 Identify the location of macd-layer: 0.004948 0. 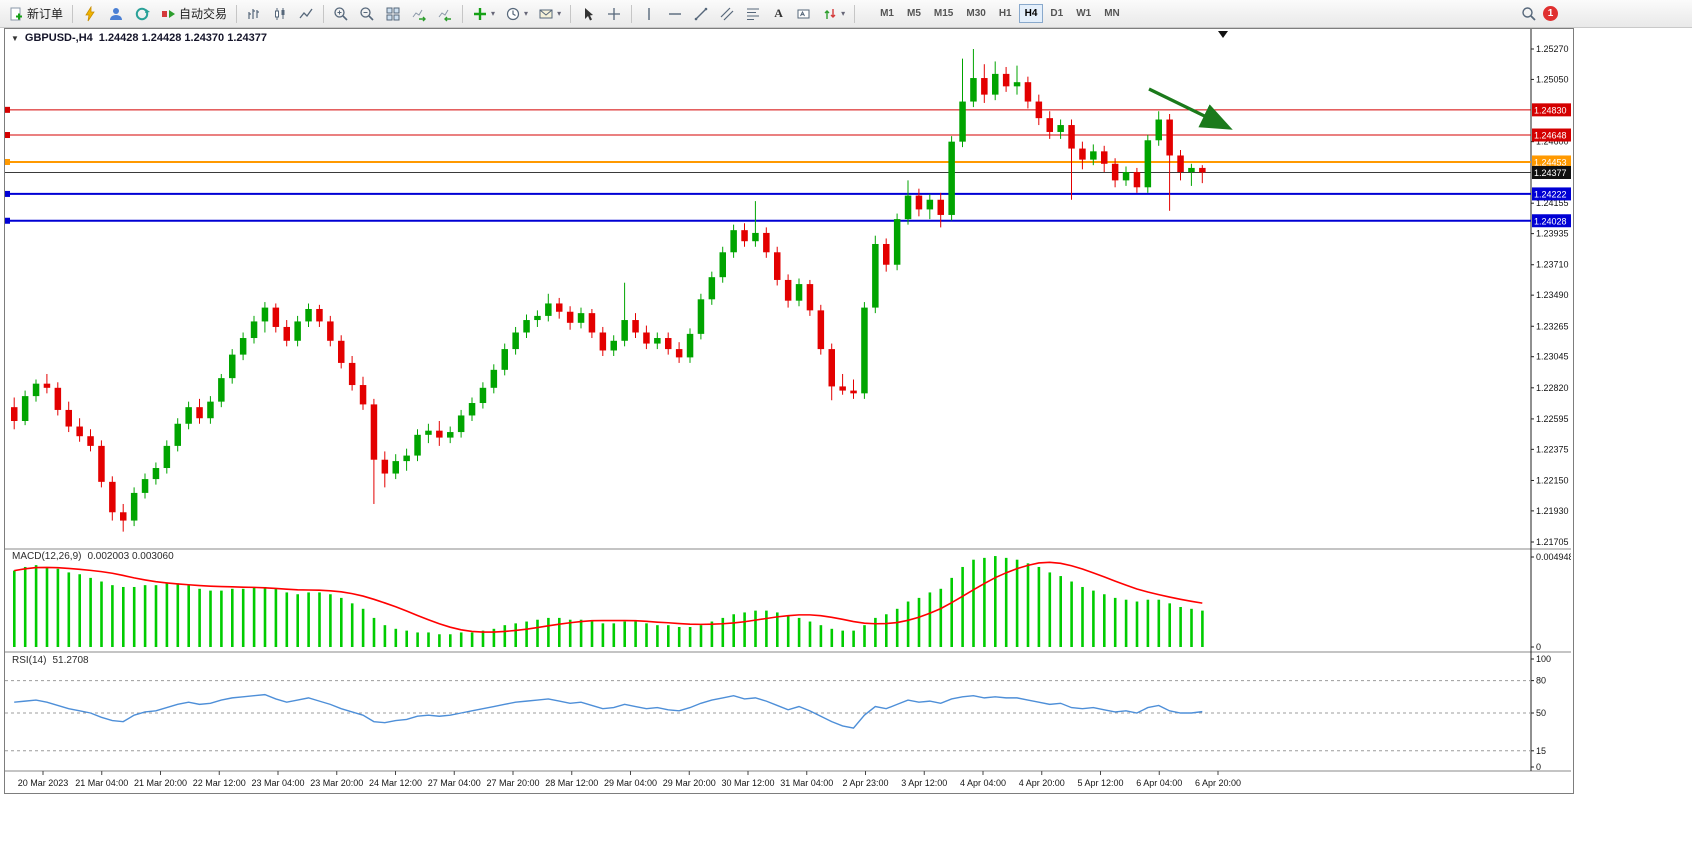
(792, 602).